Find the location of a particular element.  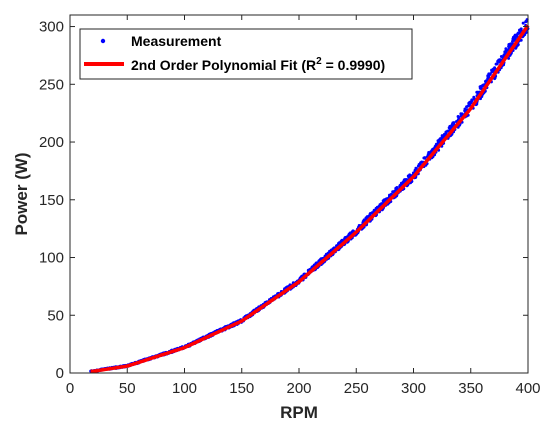

x-tick-label: 50 is located at coordinates (127, 388).